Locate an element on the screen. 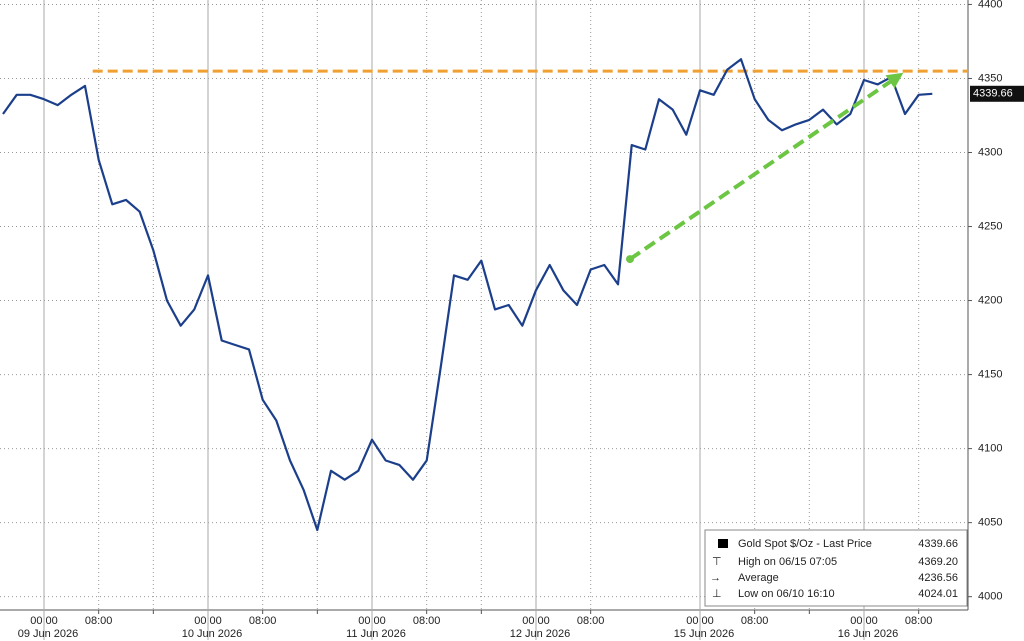  trend-arrow-start is located at coordinates (630, 259).